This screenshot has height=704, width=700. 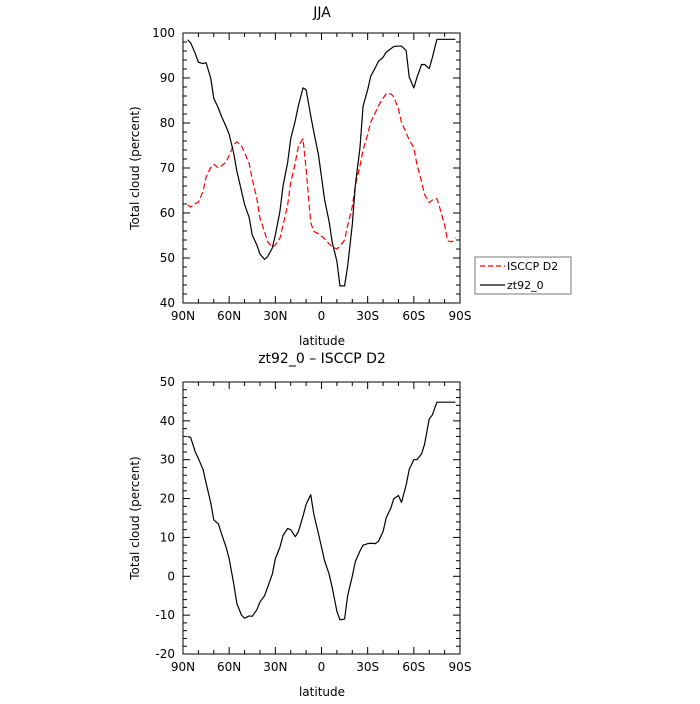 What do you see at coordinates (322, 316) in the screenshot?
I see `top-x-tick-label: 0` at bounding box center [322, 316].